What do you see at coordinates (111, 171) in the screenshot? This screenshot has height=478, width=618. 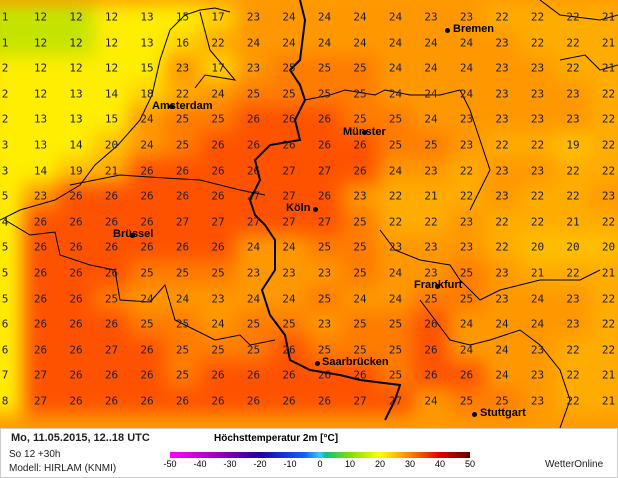 I see `temperature-value: 21` at bounding box center [111, 171].